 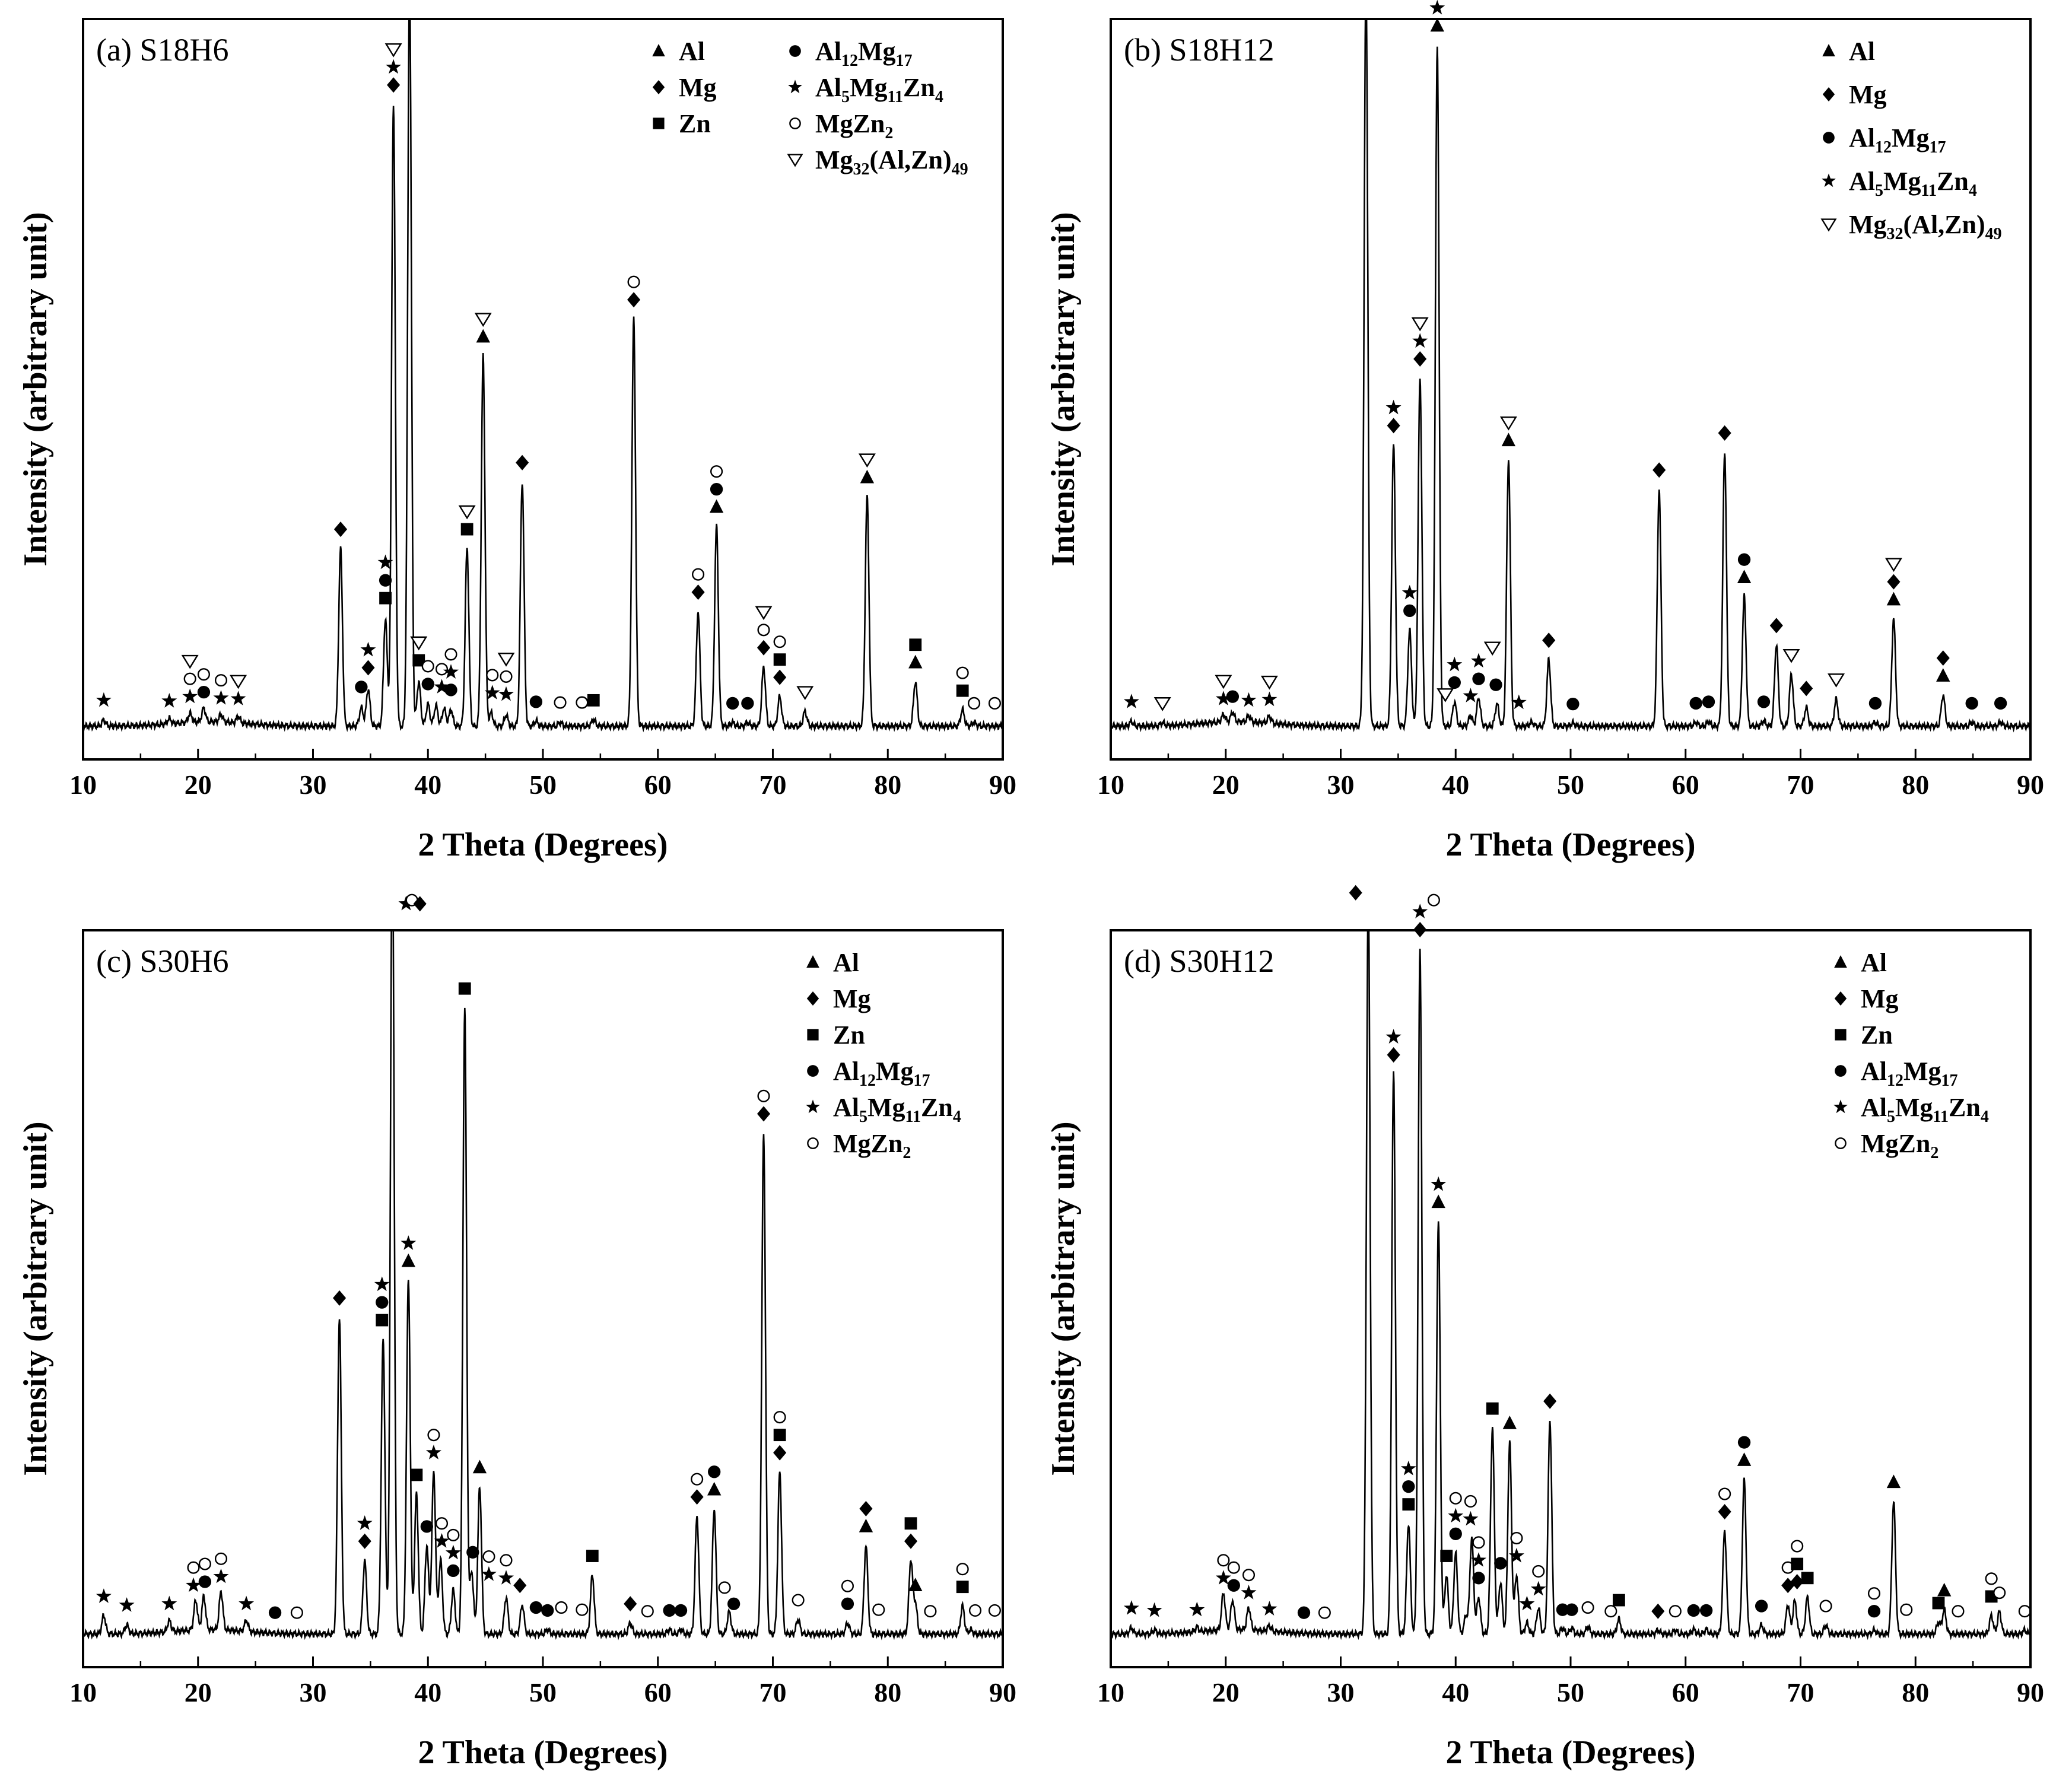 What do you see at coordinates (1925, 1109) in the screenshot?
I see `legend-label: Al5Mg11Zn4` at bounding box center [1925, 1109].